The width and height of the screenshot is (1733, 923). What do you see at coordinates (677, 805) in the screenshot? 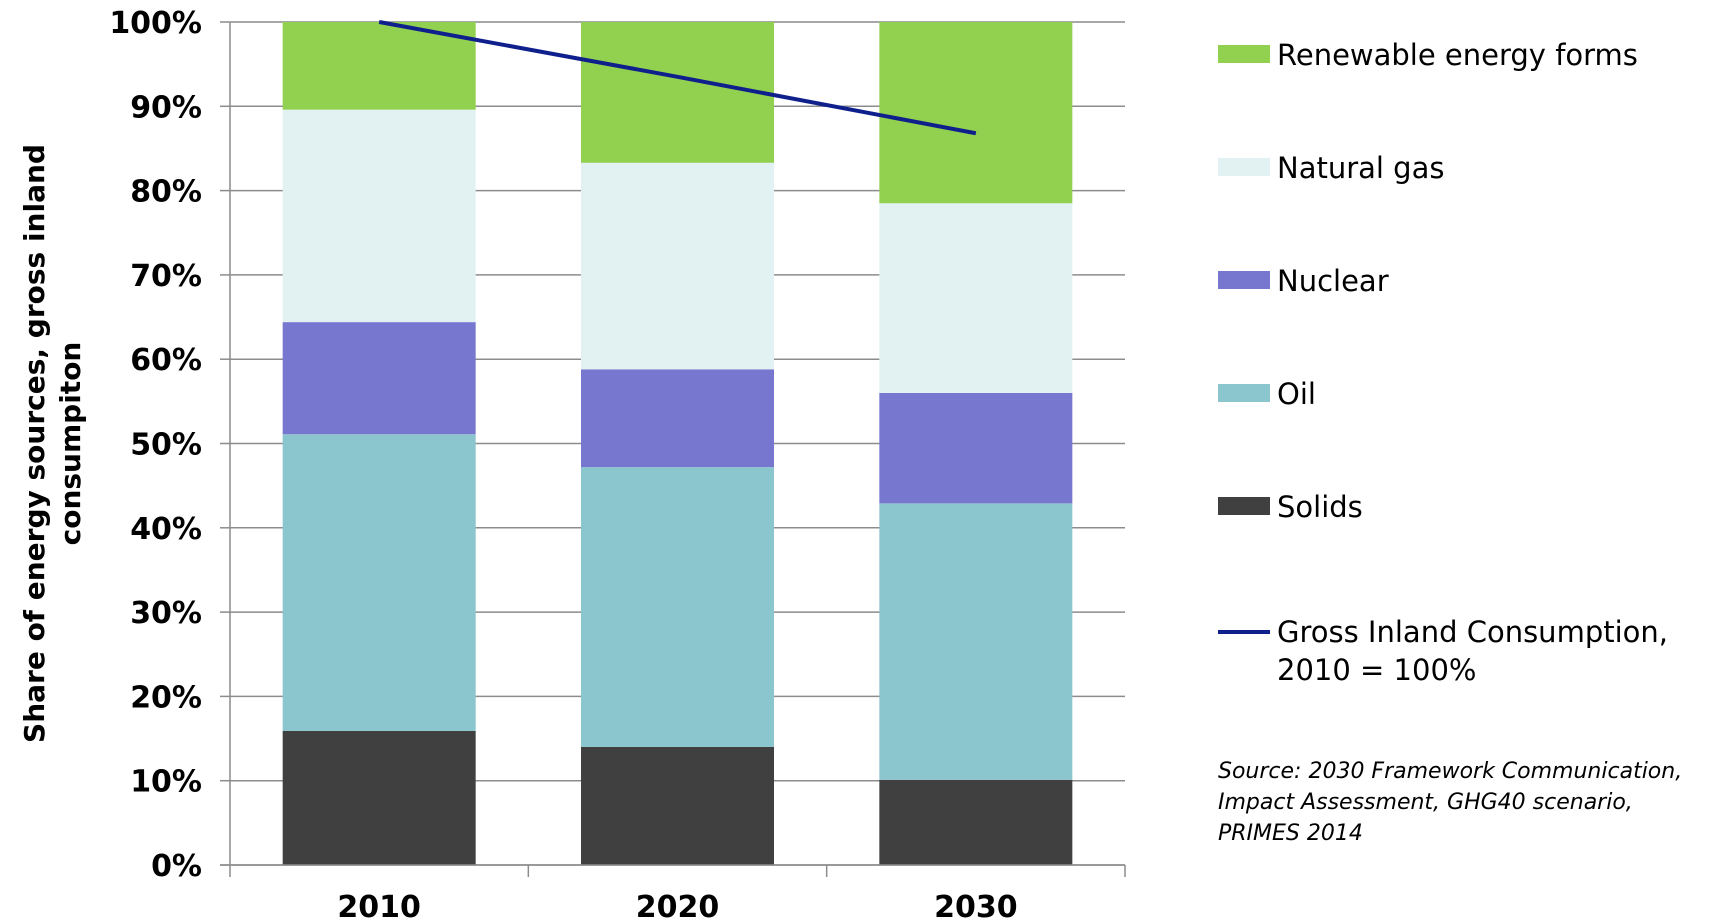
I see `bar-solids-2020` at bounding box center [677, 805].